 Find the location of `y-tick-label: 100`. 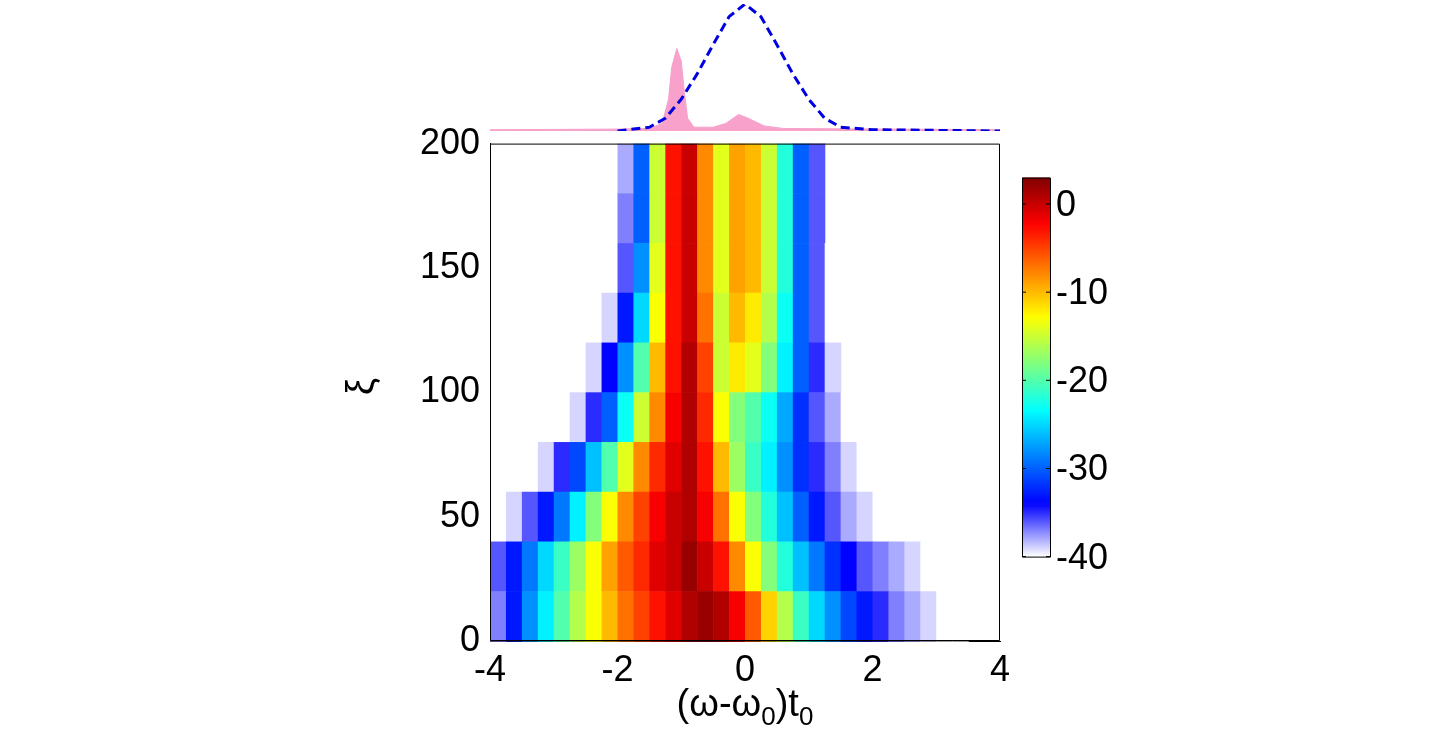

y-tick-label: 100 is located at coordinates (449, 390).